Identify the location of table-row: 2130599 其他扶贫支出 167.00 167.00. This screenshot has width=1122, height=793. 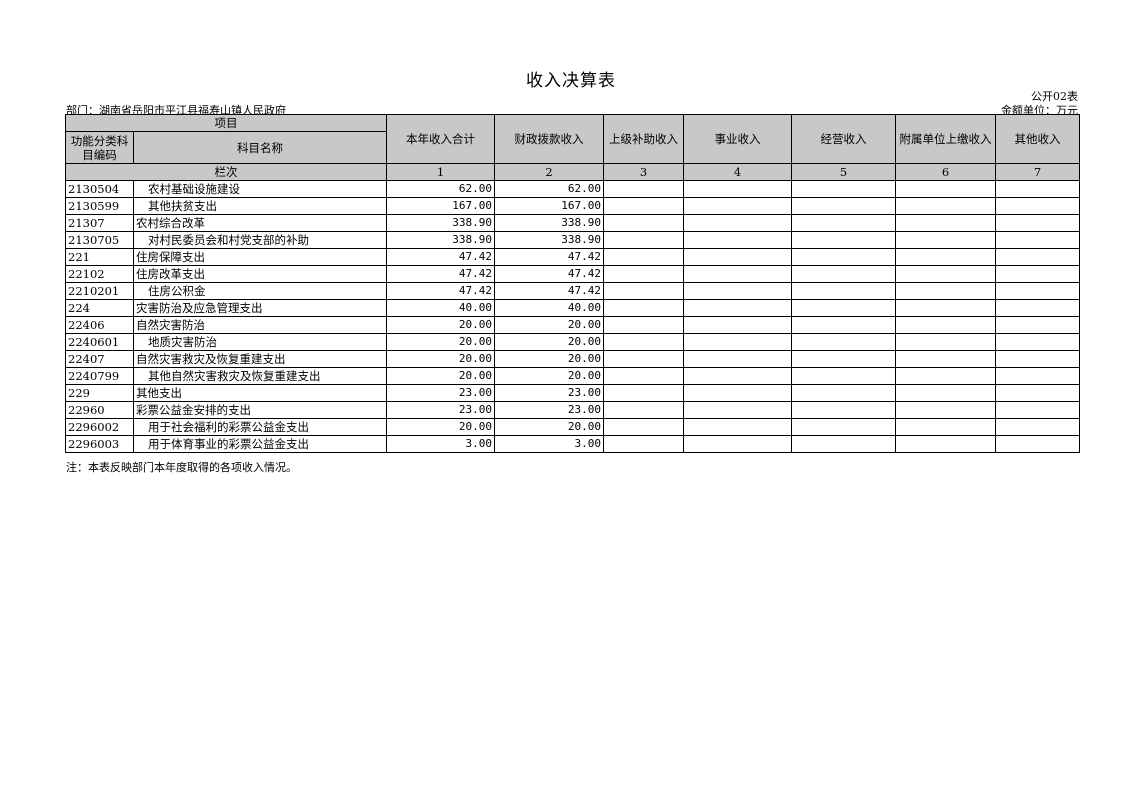
(572, 206).